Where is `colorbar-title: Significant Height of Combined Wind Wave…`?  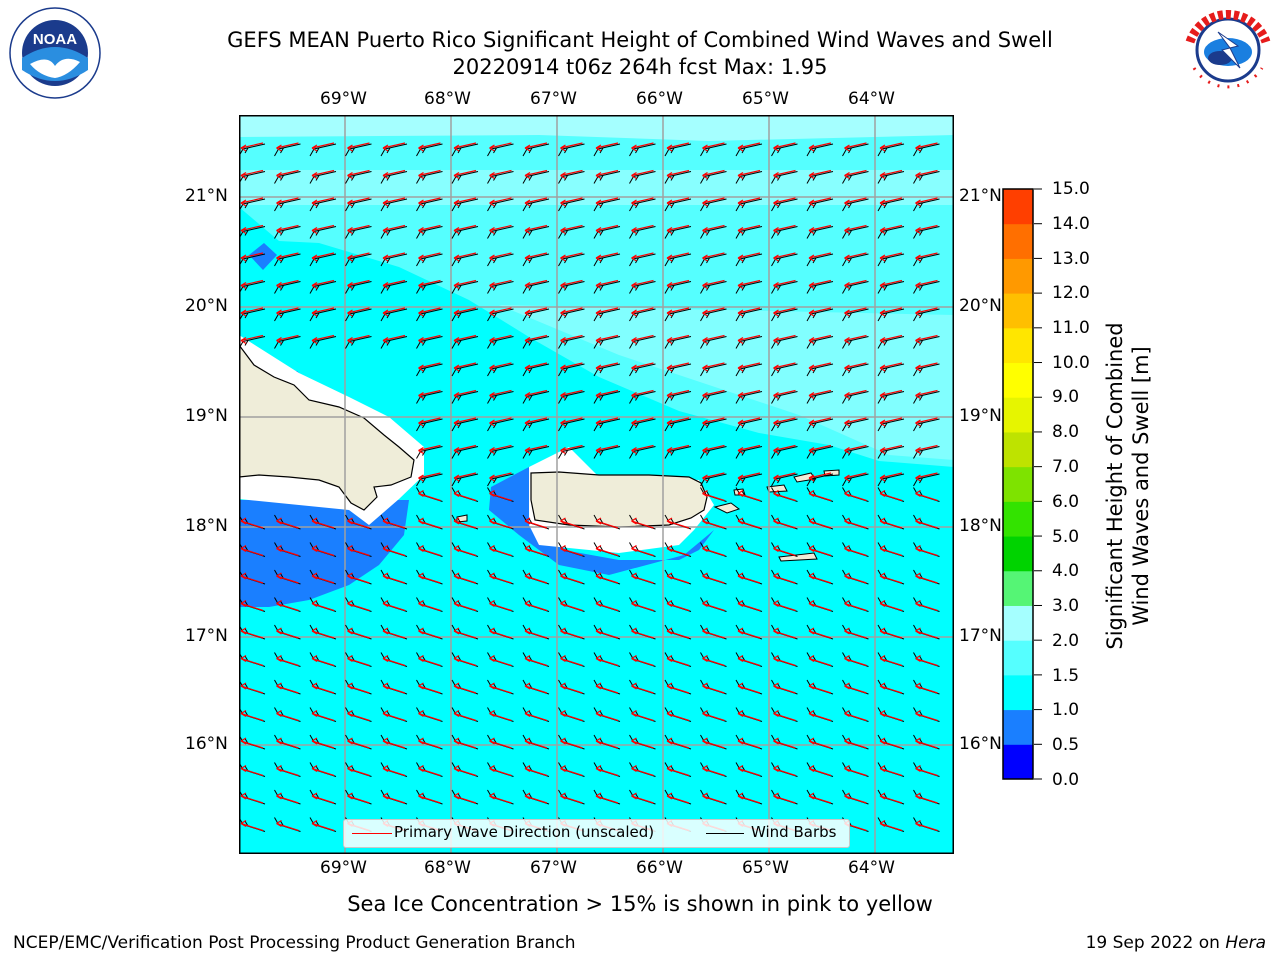
colorbar-title: Significant Height of Combined Wind Wave… is located at coordinates (1128, 486).